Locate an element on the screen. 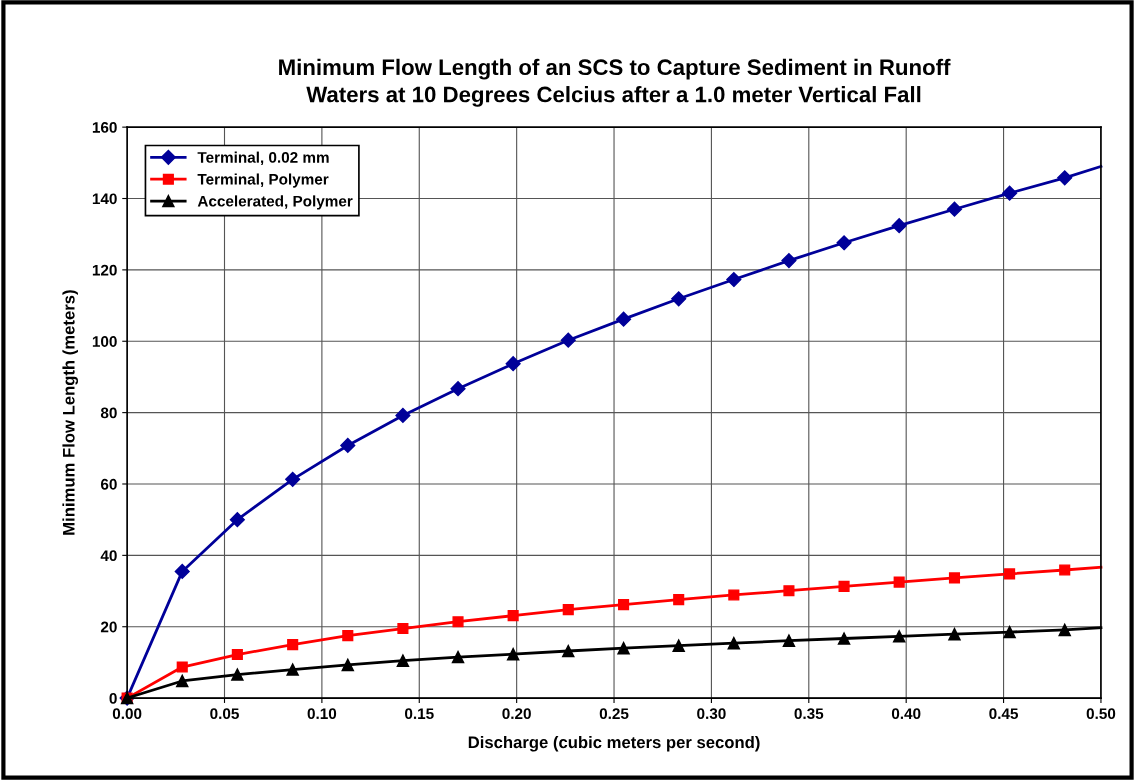  x-tick-label: 0.20 is located at coordinates (516, 714).